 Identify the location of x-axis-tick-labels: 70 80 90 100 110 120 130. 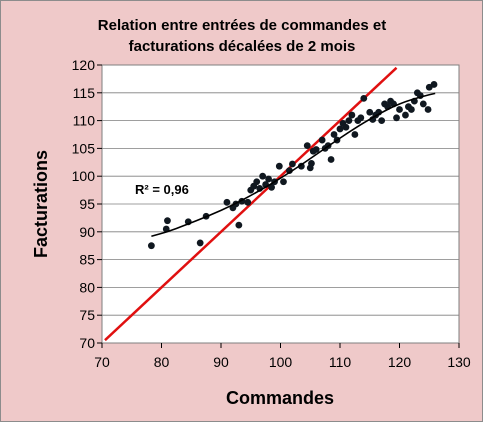
(282, 362).